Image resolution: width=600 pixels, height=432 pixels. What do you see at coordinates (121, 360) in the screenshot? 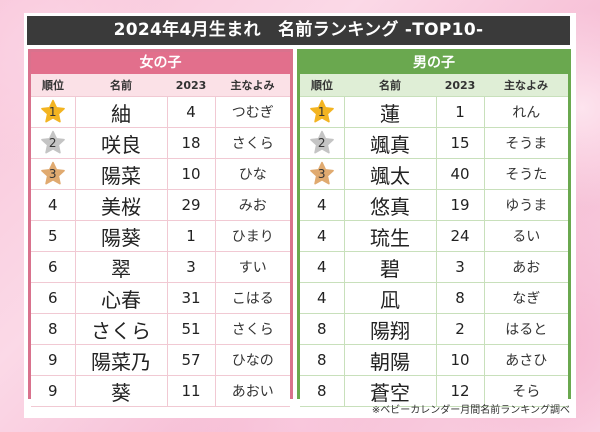
I see `name-cell: 陽菜乃` at bounding box center [121, 360].